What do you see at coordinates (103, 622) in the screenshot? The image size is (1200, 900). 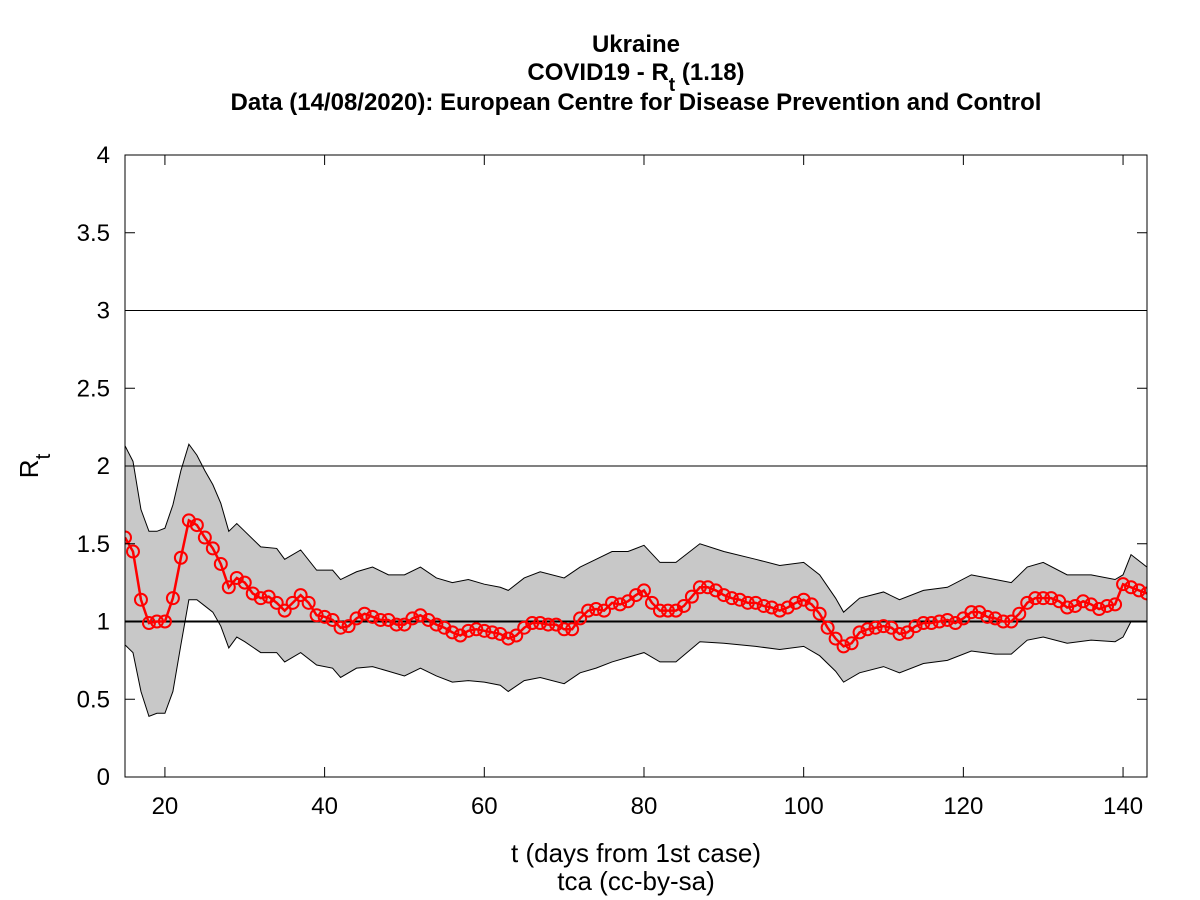 I see `y-tick-label: 1` at bounding box center [103, 622].